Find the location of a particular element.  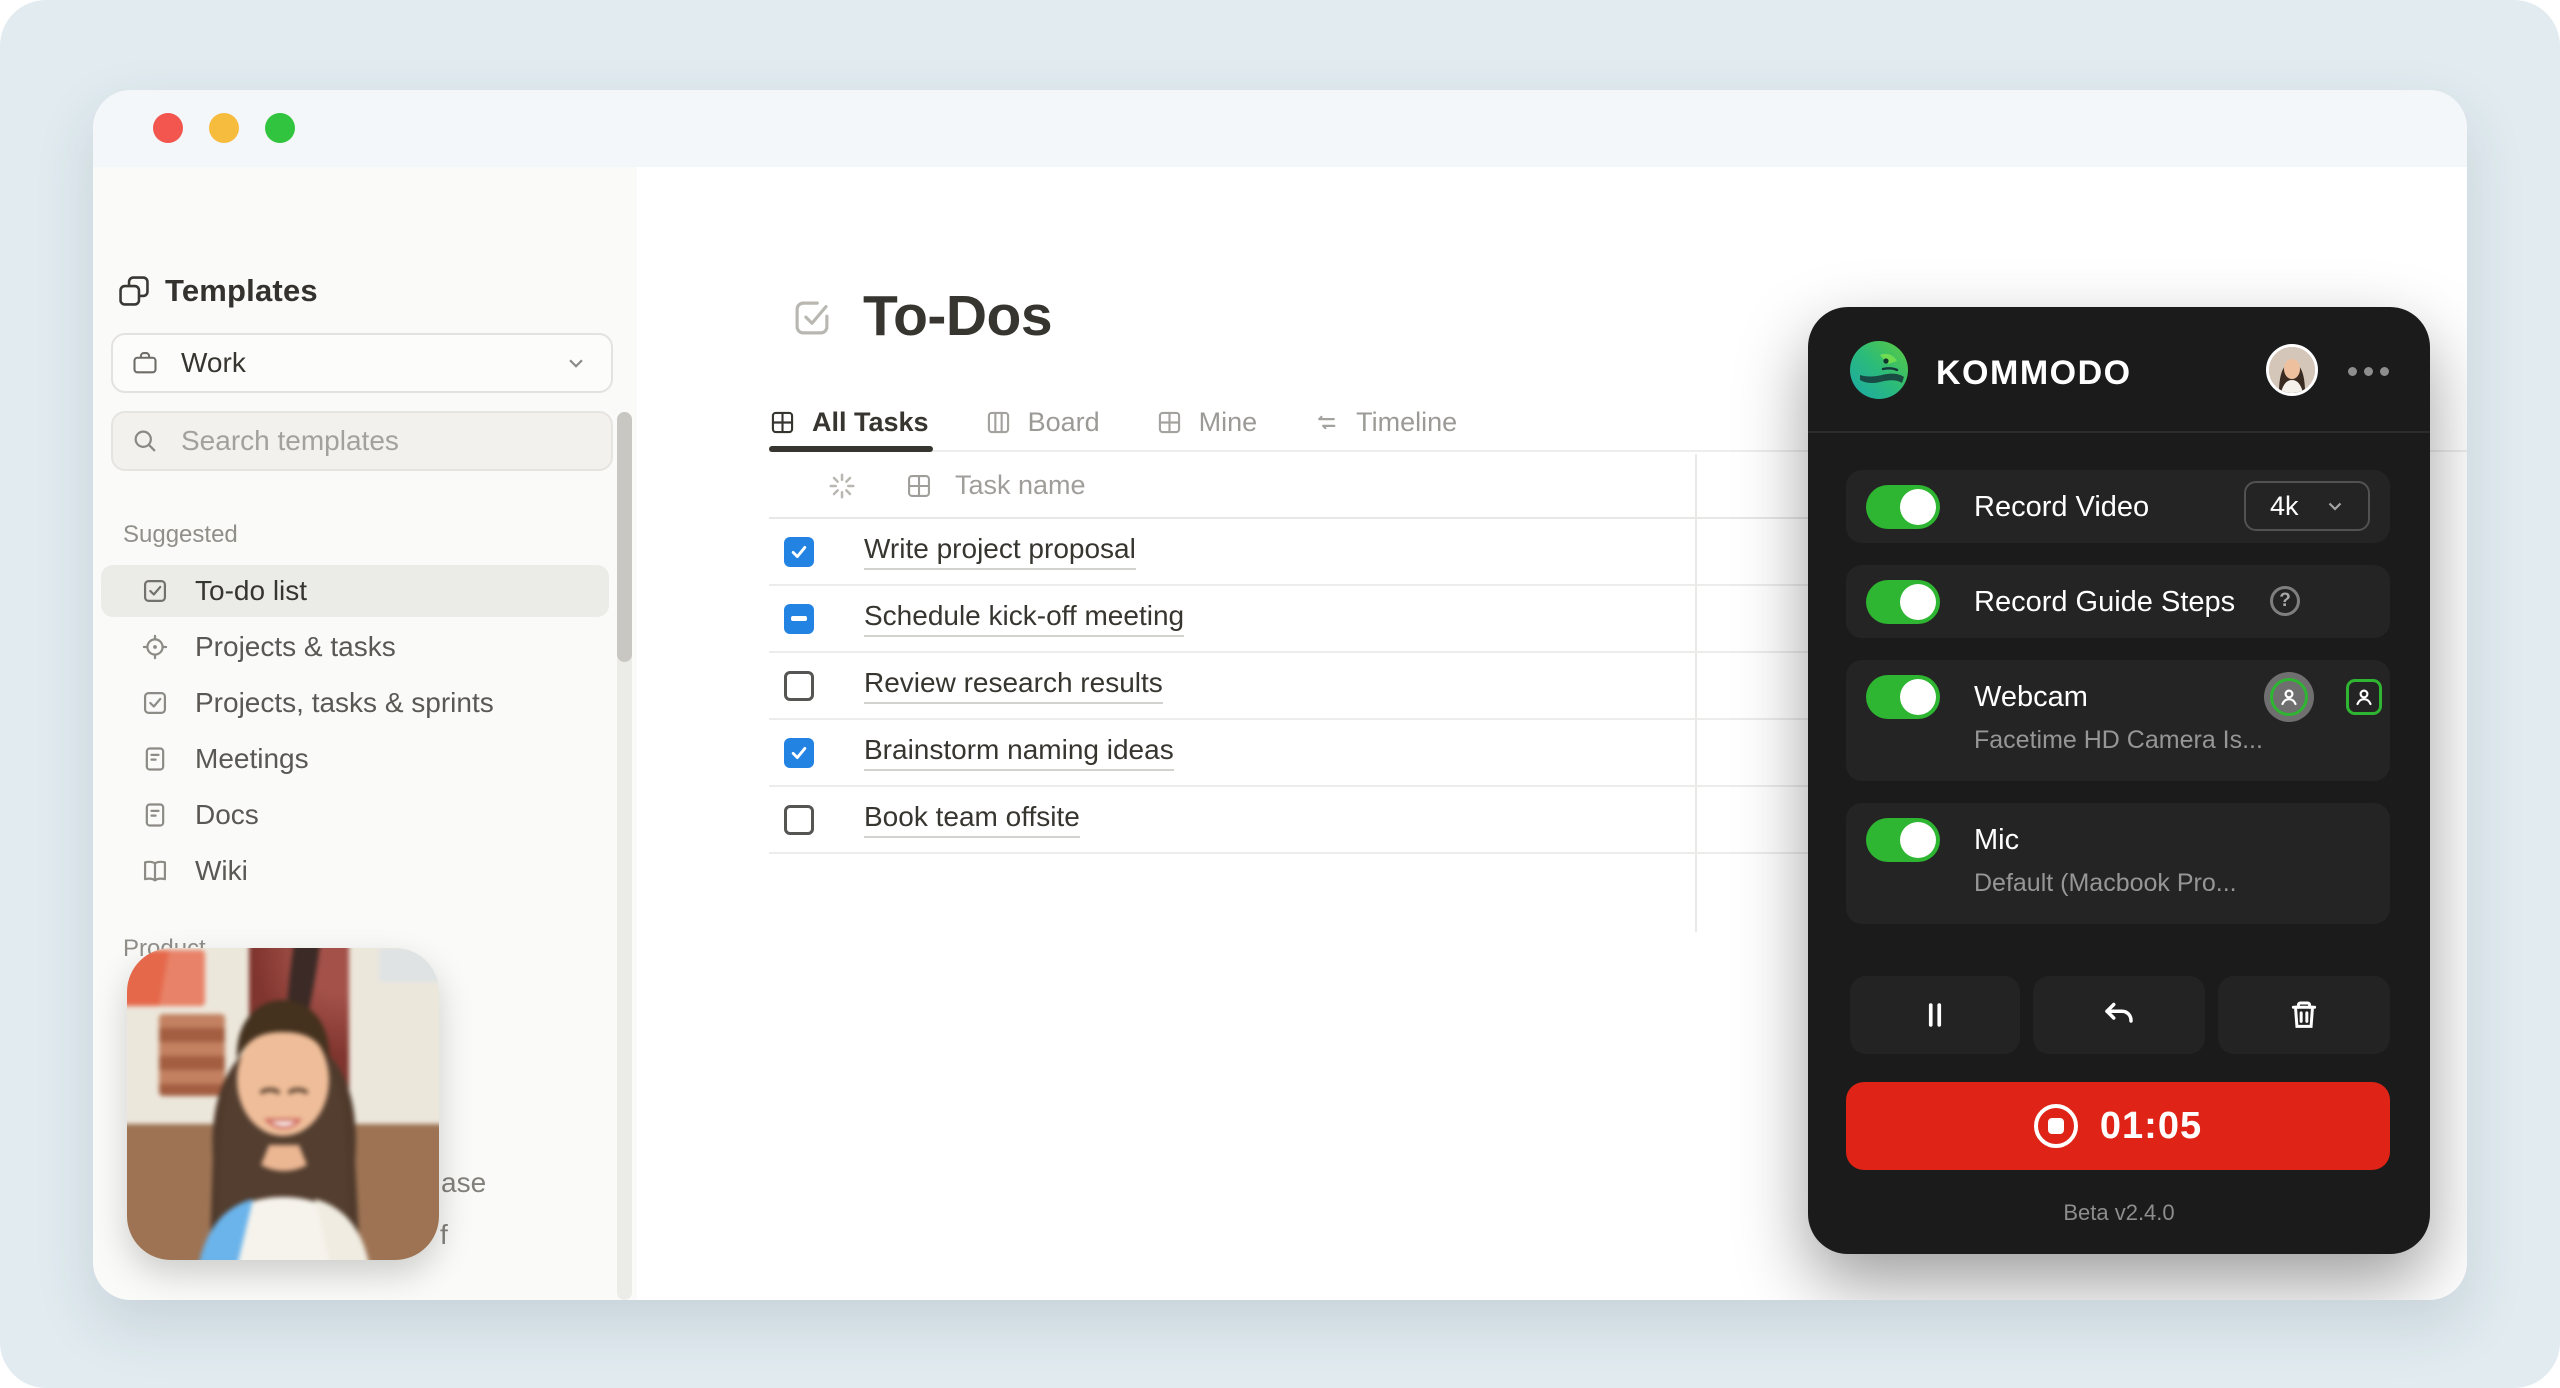

help-icon: ? is located at coordinates (2285, 601).